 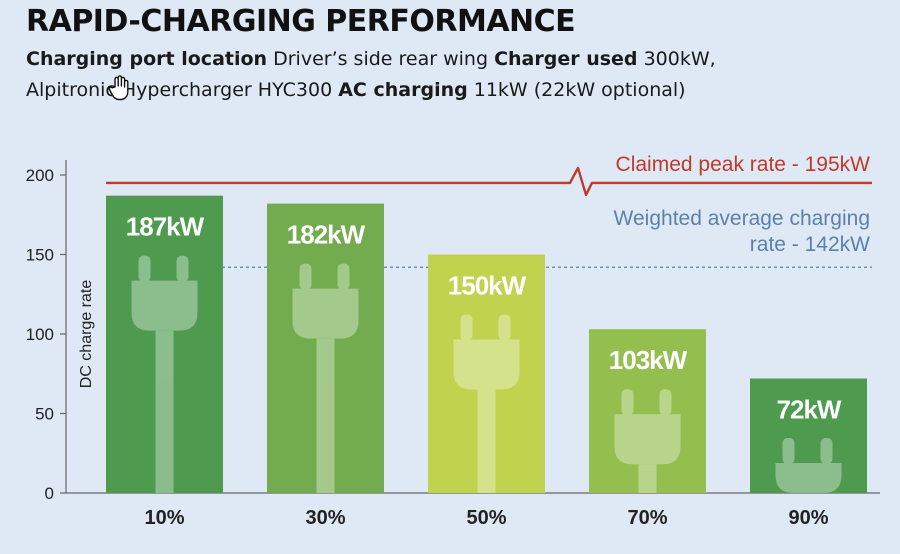 What do you see at coordinates (49, 493) in the screenshot?
I see `y-tick-label: 0` at bounding box center [49, 493].